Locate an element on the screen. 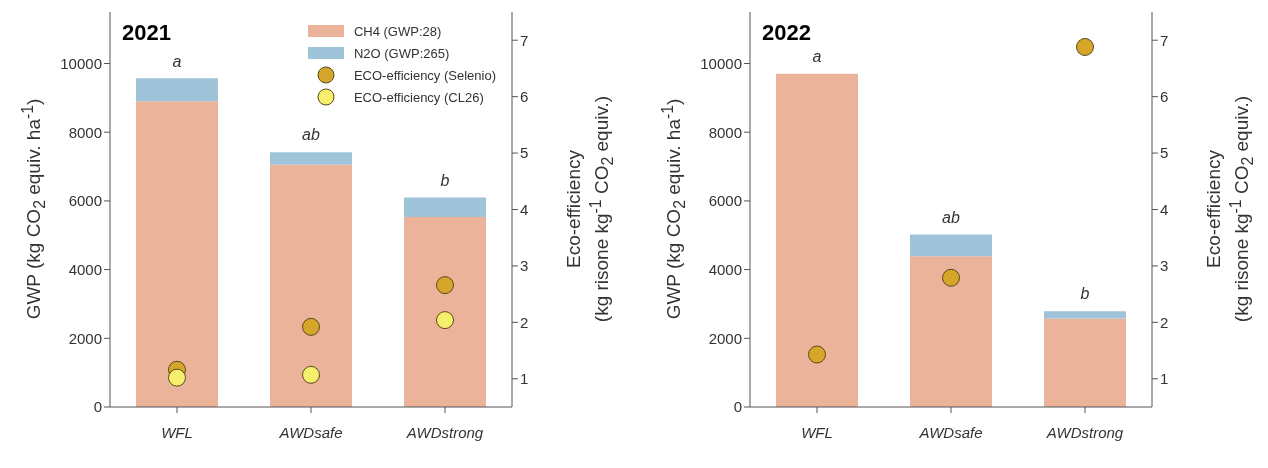 Image resolution: width=1268 pixels, height=468 pixels. chart-title: 2021 is located at coordinates (146, 32).